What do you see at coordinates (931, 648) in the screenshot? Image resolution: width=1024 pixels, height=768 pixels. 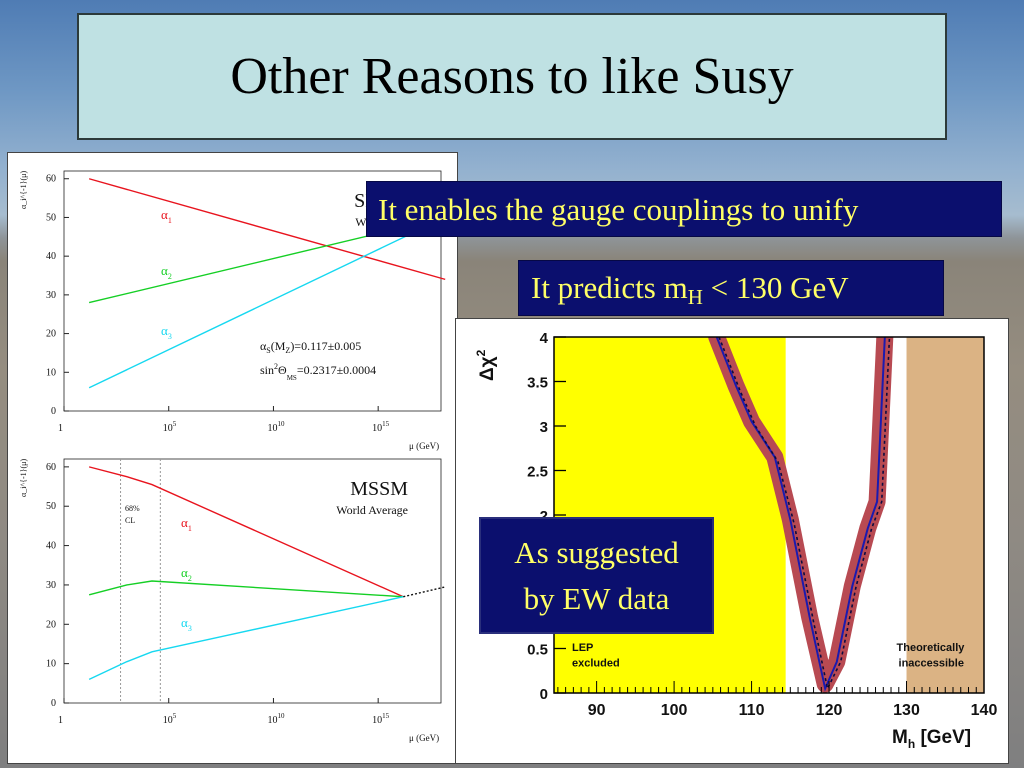 I see `region-label-theory-1: Theoretically` at bounding box center [931, 648].